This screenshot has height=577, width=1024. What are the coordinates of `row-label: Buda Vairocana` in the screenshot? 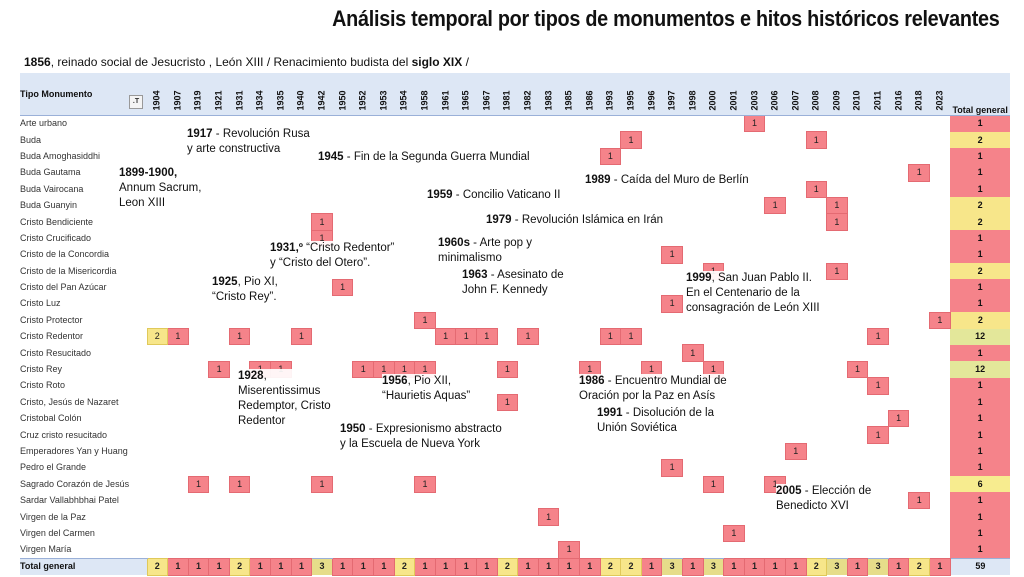 It's located at (52, 188).